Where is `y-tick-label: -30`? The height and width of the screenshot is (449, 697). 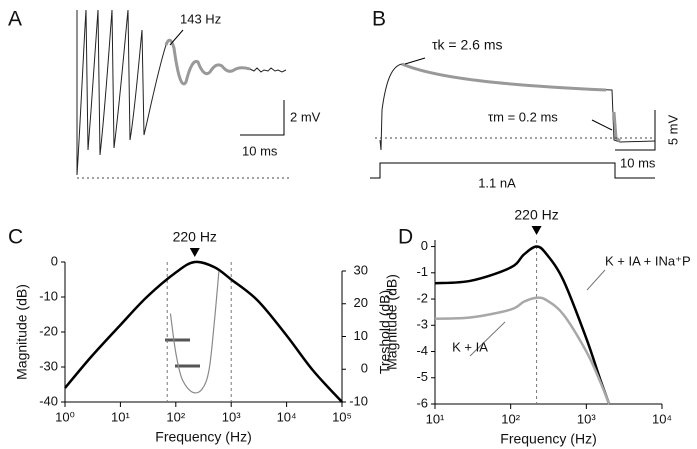 y-tick-label: -30 is located at coordinates (48, 365).